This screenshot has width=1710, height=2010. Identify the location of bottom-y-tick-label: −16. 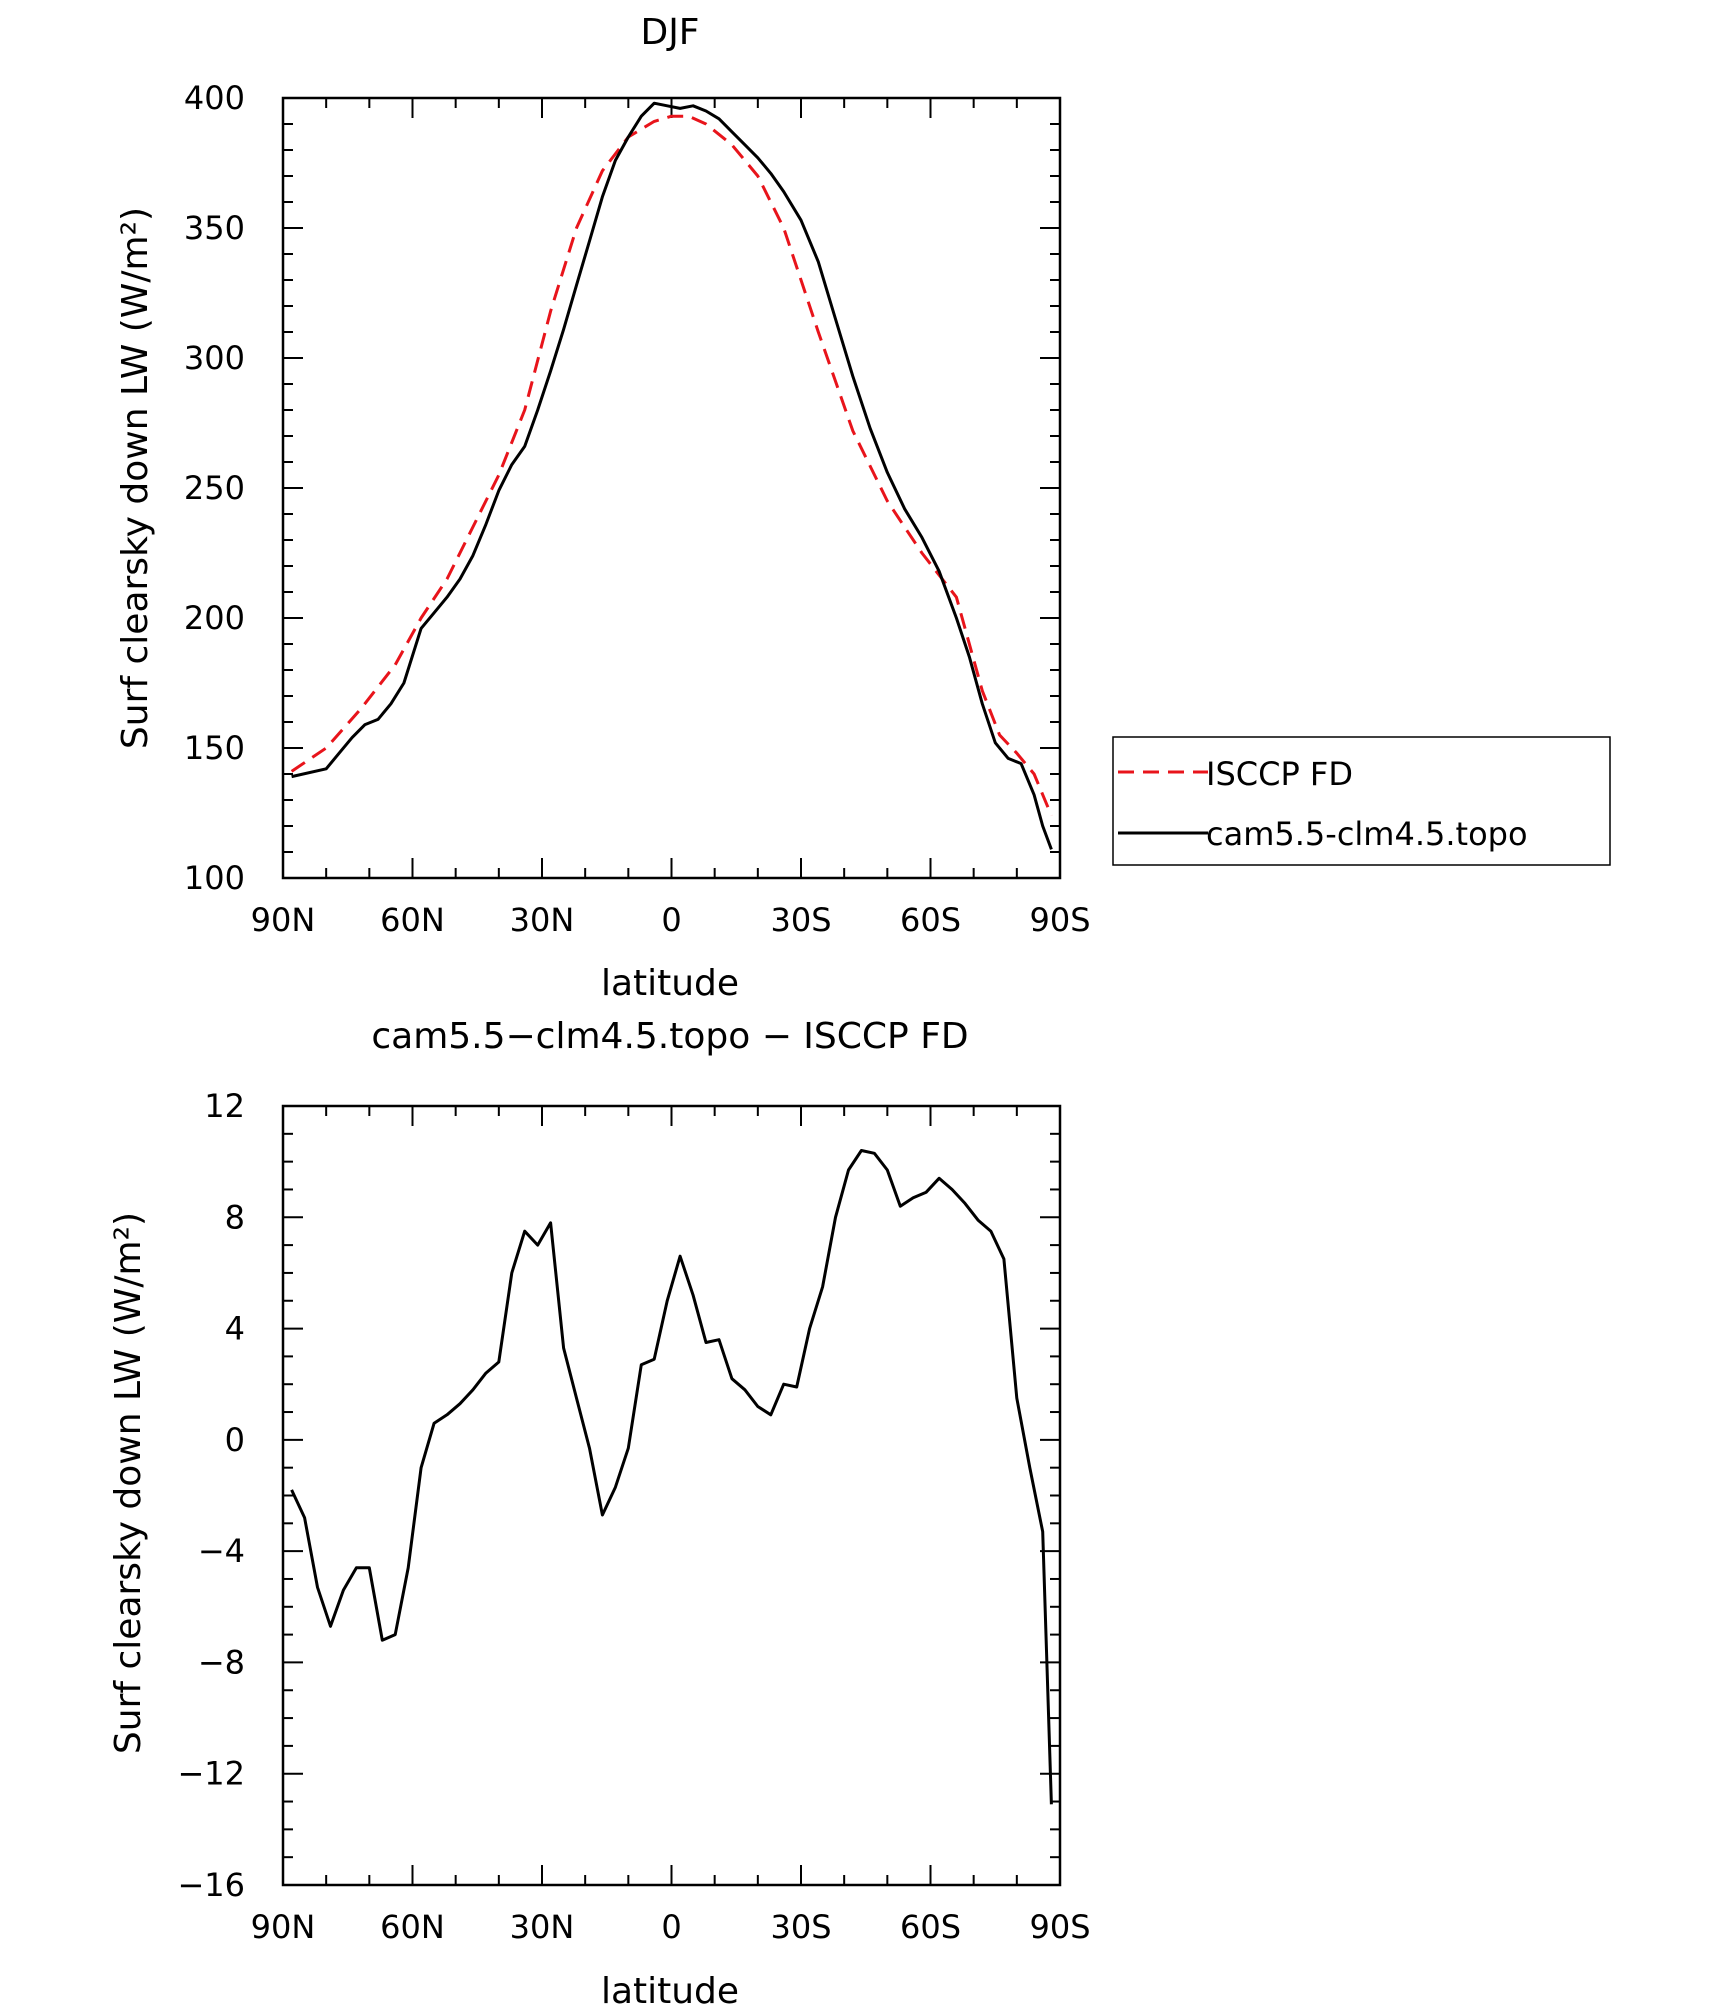
(211, 1885).